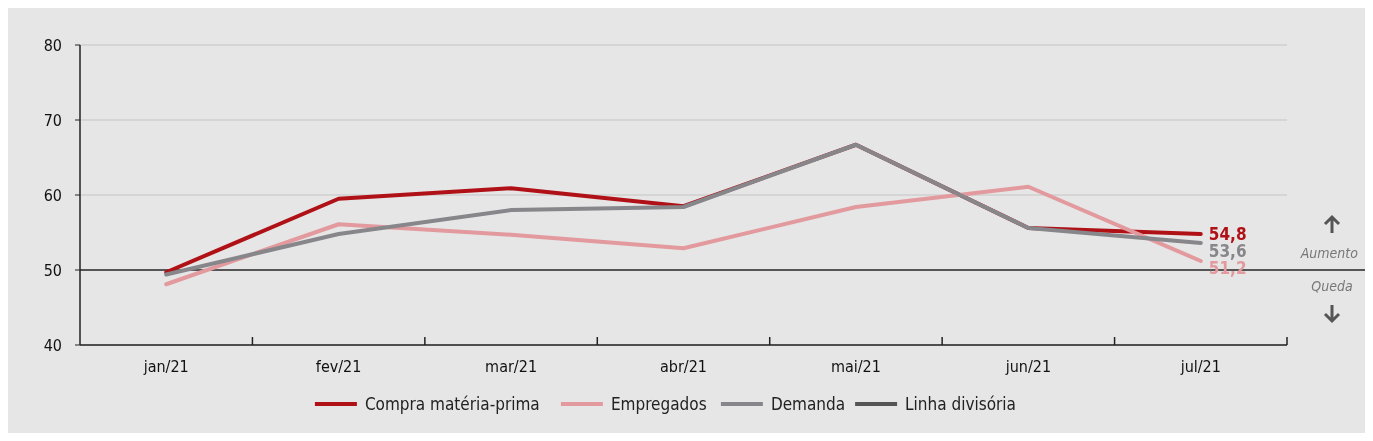  What do you see at coordinates (452, 404) in the screenshot?
I see `legend-label: Compra matéria-prima` at bounding box center [452, 404].